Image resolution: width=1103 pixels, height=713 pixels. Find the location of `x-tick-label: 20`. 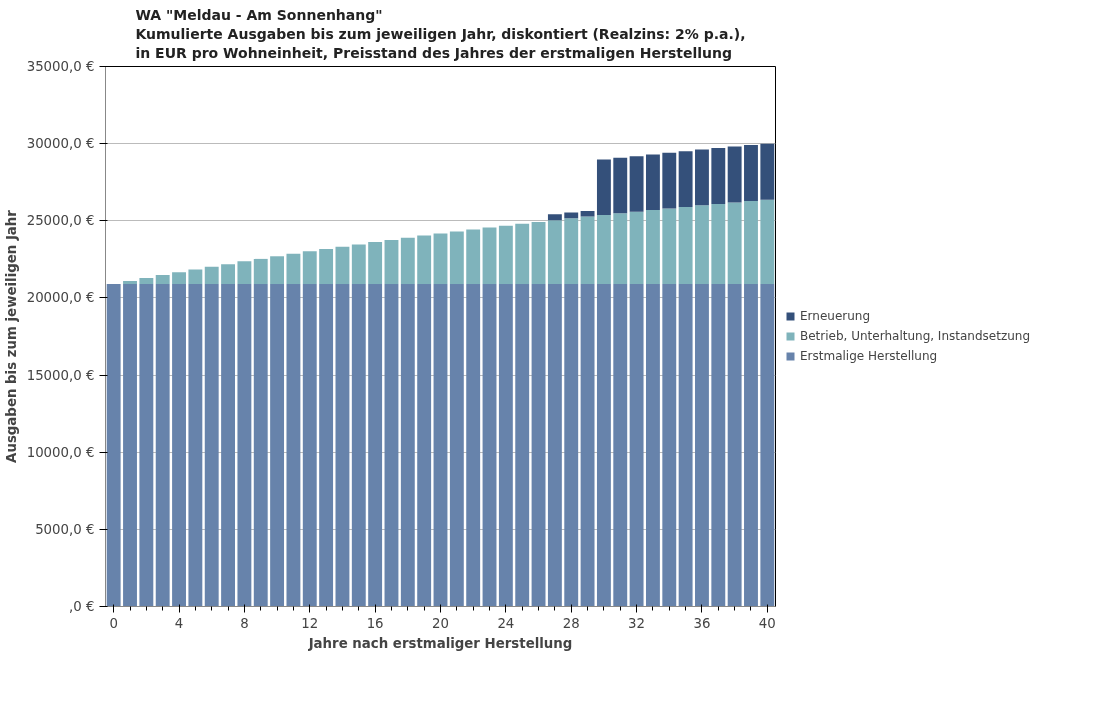

x-tick-label: 20 is located at coordinates (440, 623).